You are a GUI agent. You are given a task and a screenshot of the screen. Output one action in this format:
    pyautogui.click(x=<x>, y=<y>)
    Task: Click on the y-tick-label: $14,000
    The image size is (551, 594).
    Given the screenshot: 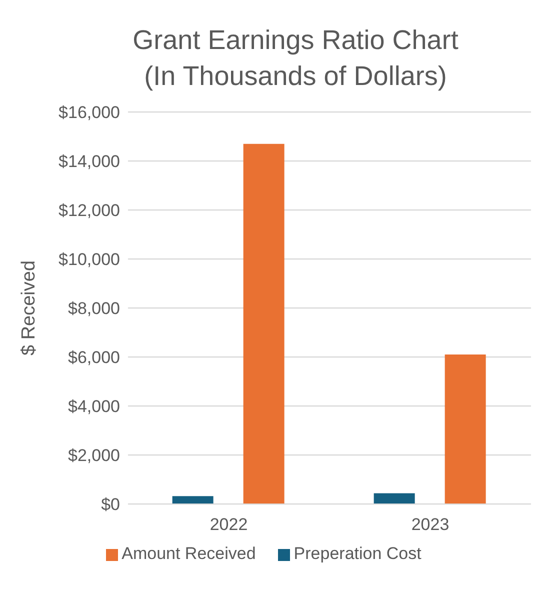 What is the action you would take?
    pyautogui.click(x=89, y=162)
    